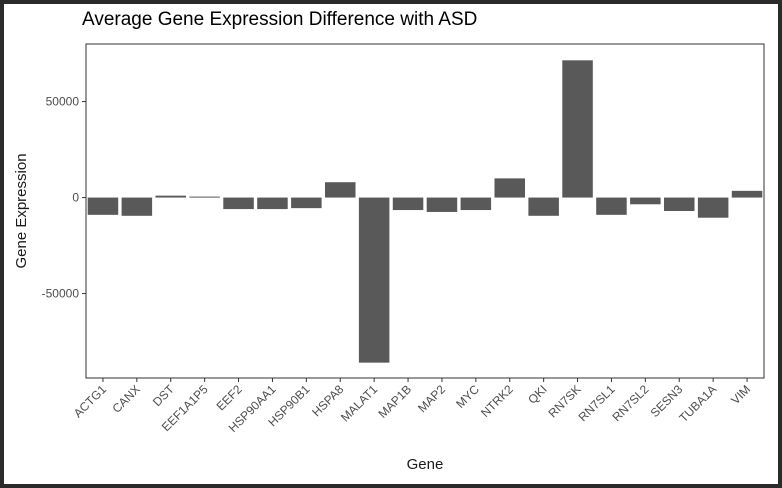 This screenshot has height=488, width=782. I want to click on bar-rn7sl2, so click(645, 201).